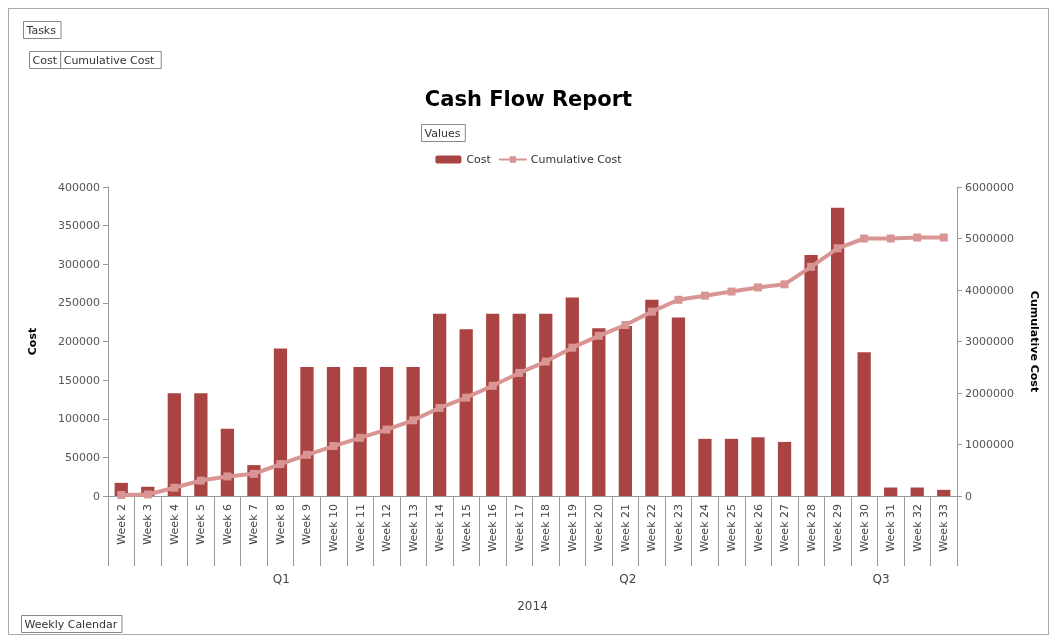  Describe the element at coordinates (968, 496) in the screenshot. I see `y2-tick-label: 0` at that location.